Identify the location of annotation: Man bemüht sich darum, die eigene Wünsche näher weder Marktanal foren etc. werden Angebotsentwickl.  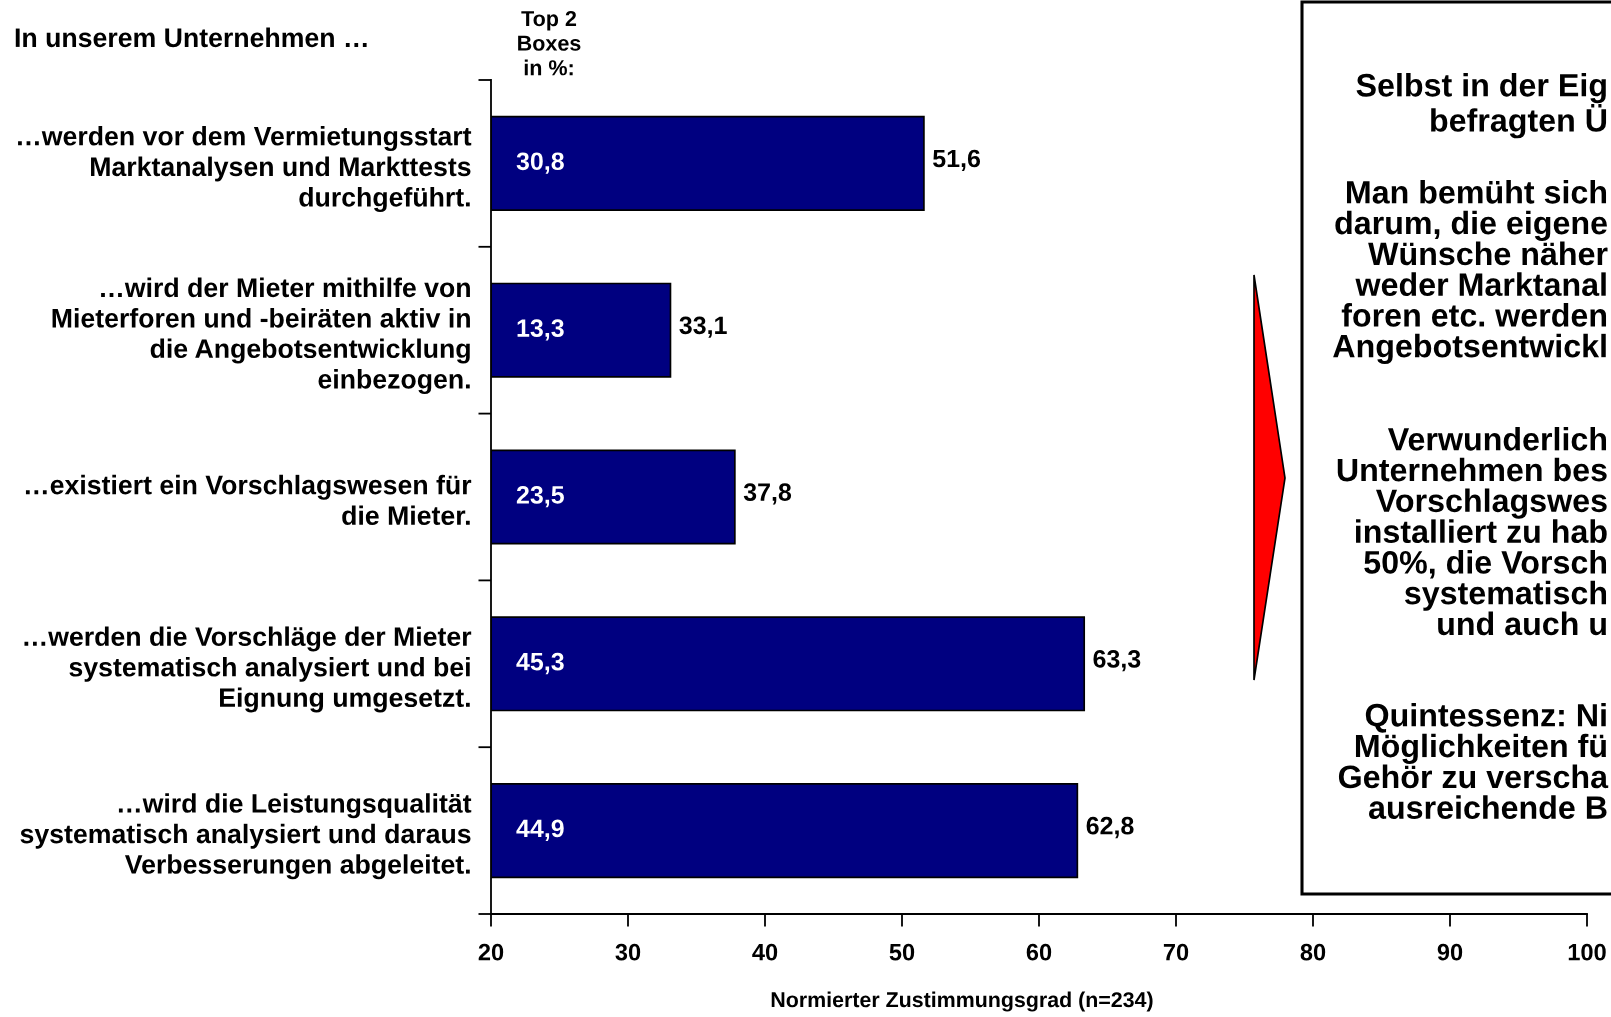
(1470, 272).